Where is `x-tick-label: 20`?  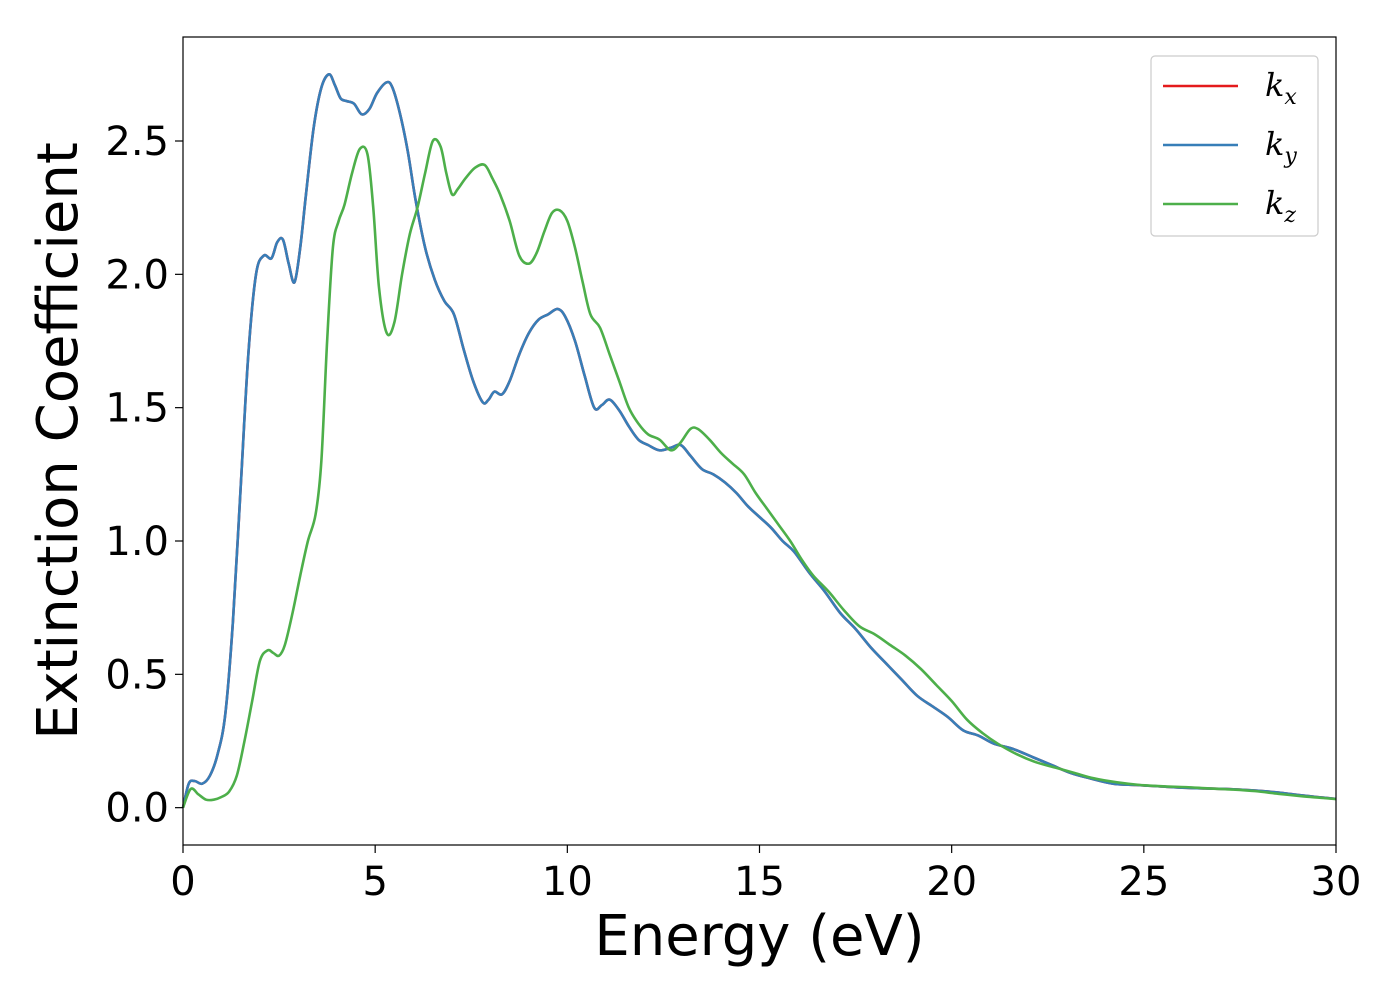
x-tick-label: 20 is located at coordinates (951, 882).